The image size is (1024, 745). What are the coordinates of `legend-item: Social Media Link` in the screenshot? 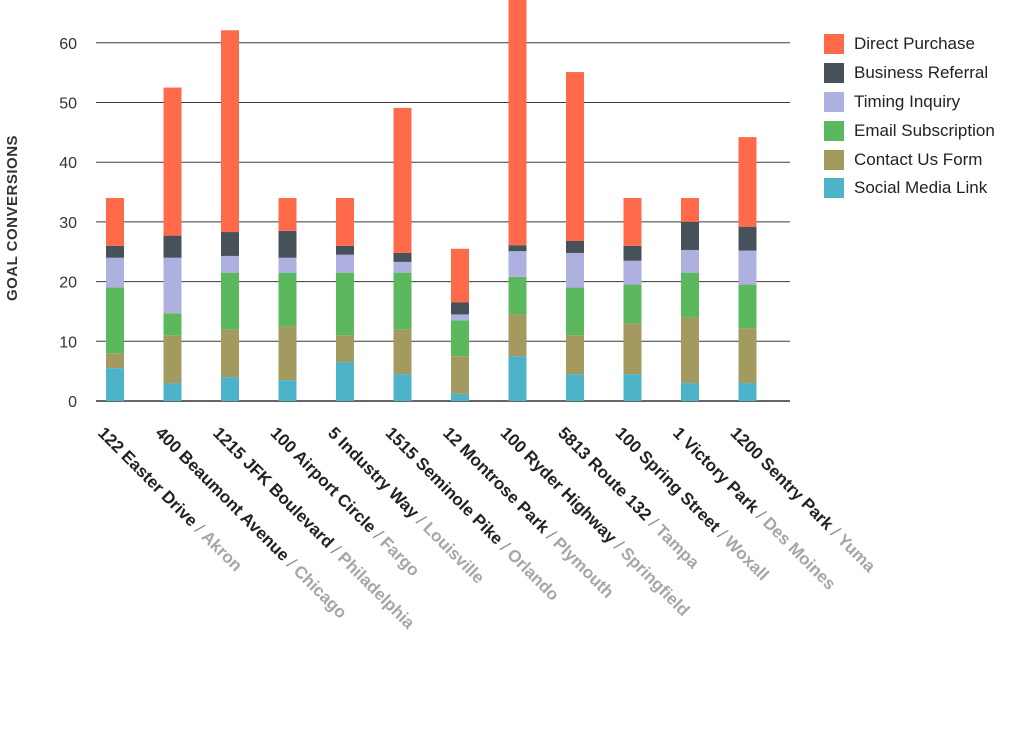 It's located at (909, 188).